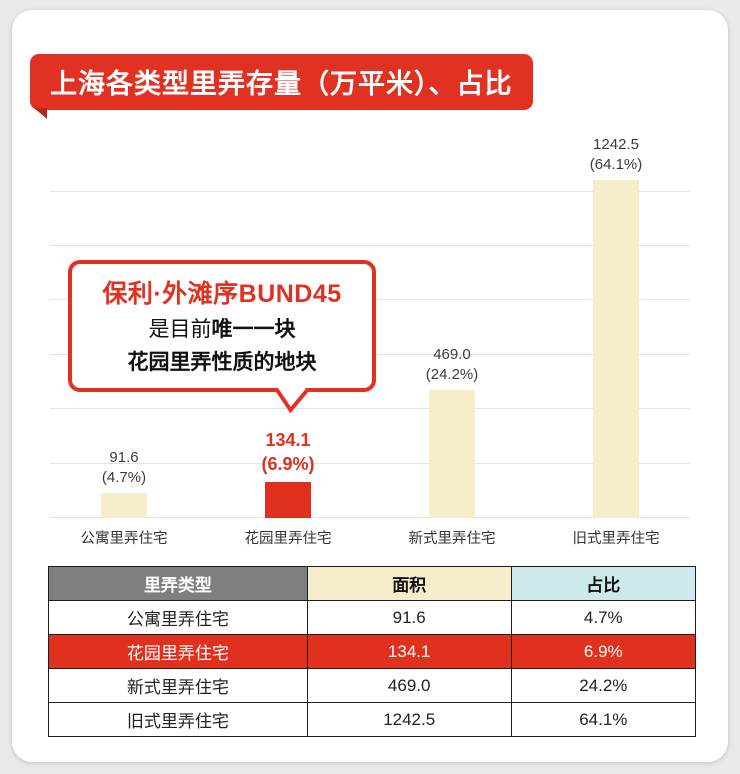 This screenshot has height=774, width=740. I want to click on header-area: 面积, so click(409, 583).